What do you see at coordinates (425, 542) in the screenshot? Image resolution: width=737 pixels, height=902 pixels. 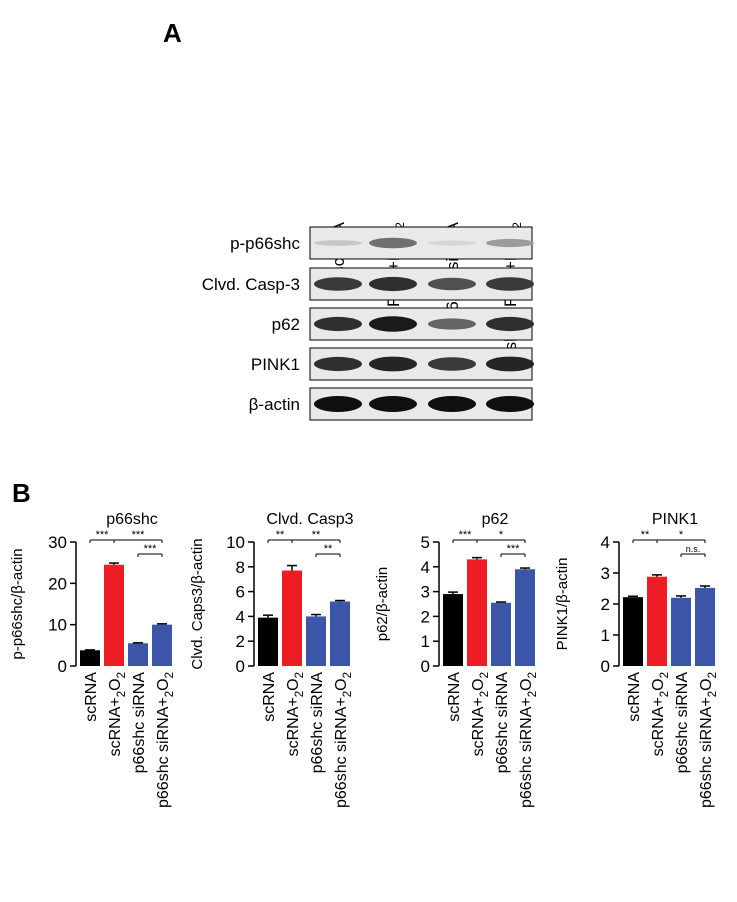 I see `y-tick-label: 5` at bounding box center [425, 542].